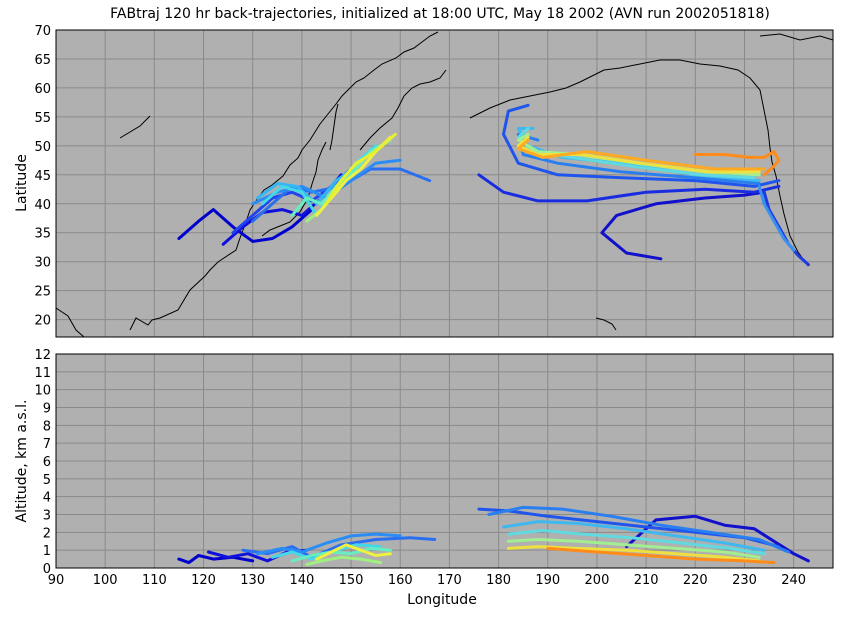 The width and height of the screenshot is (868, 621). Describe the element at coordinates (400, 580) in the screenshot. I see `x-tick-label: 160` at that location.